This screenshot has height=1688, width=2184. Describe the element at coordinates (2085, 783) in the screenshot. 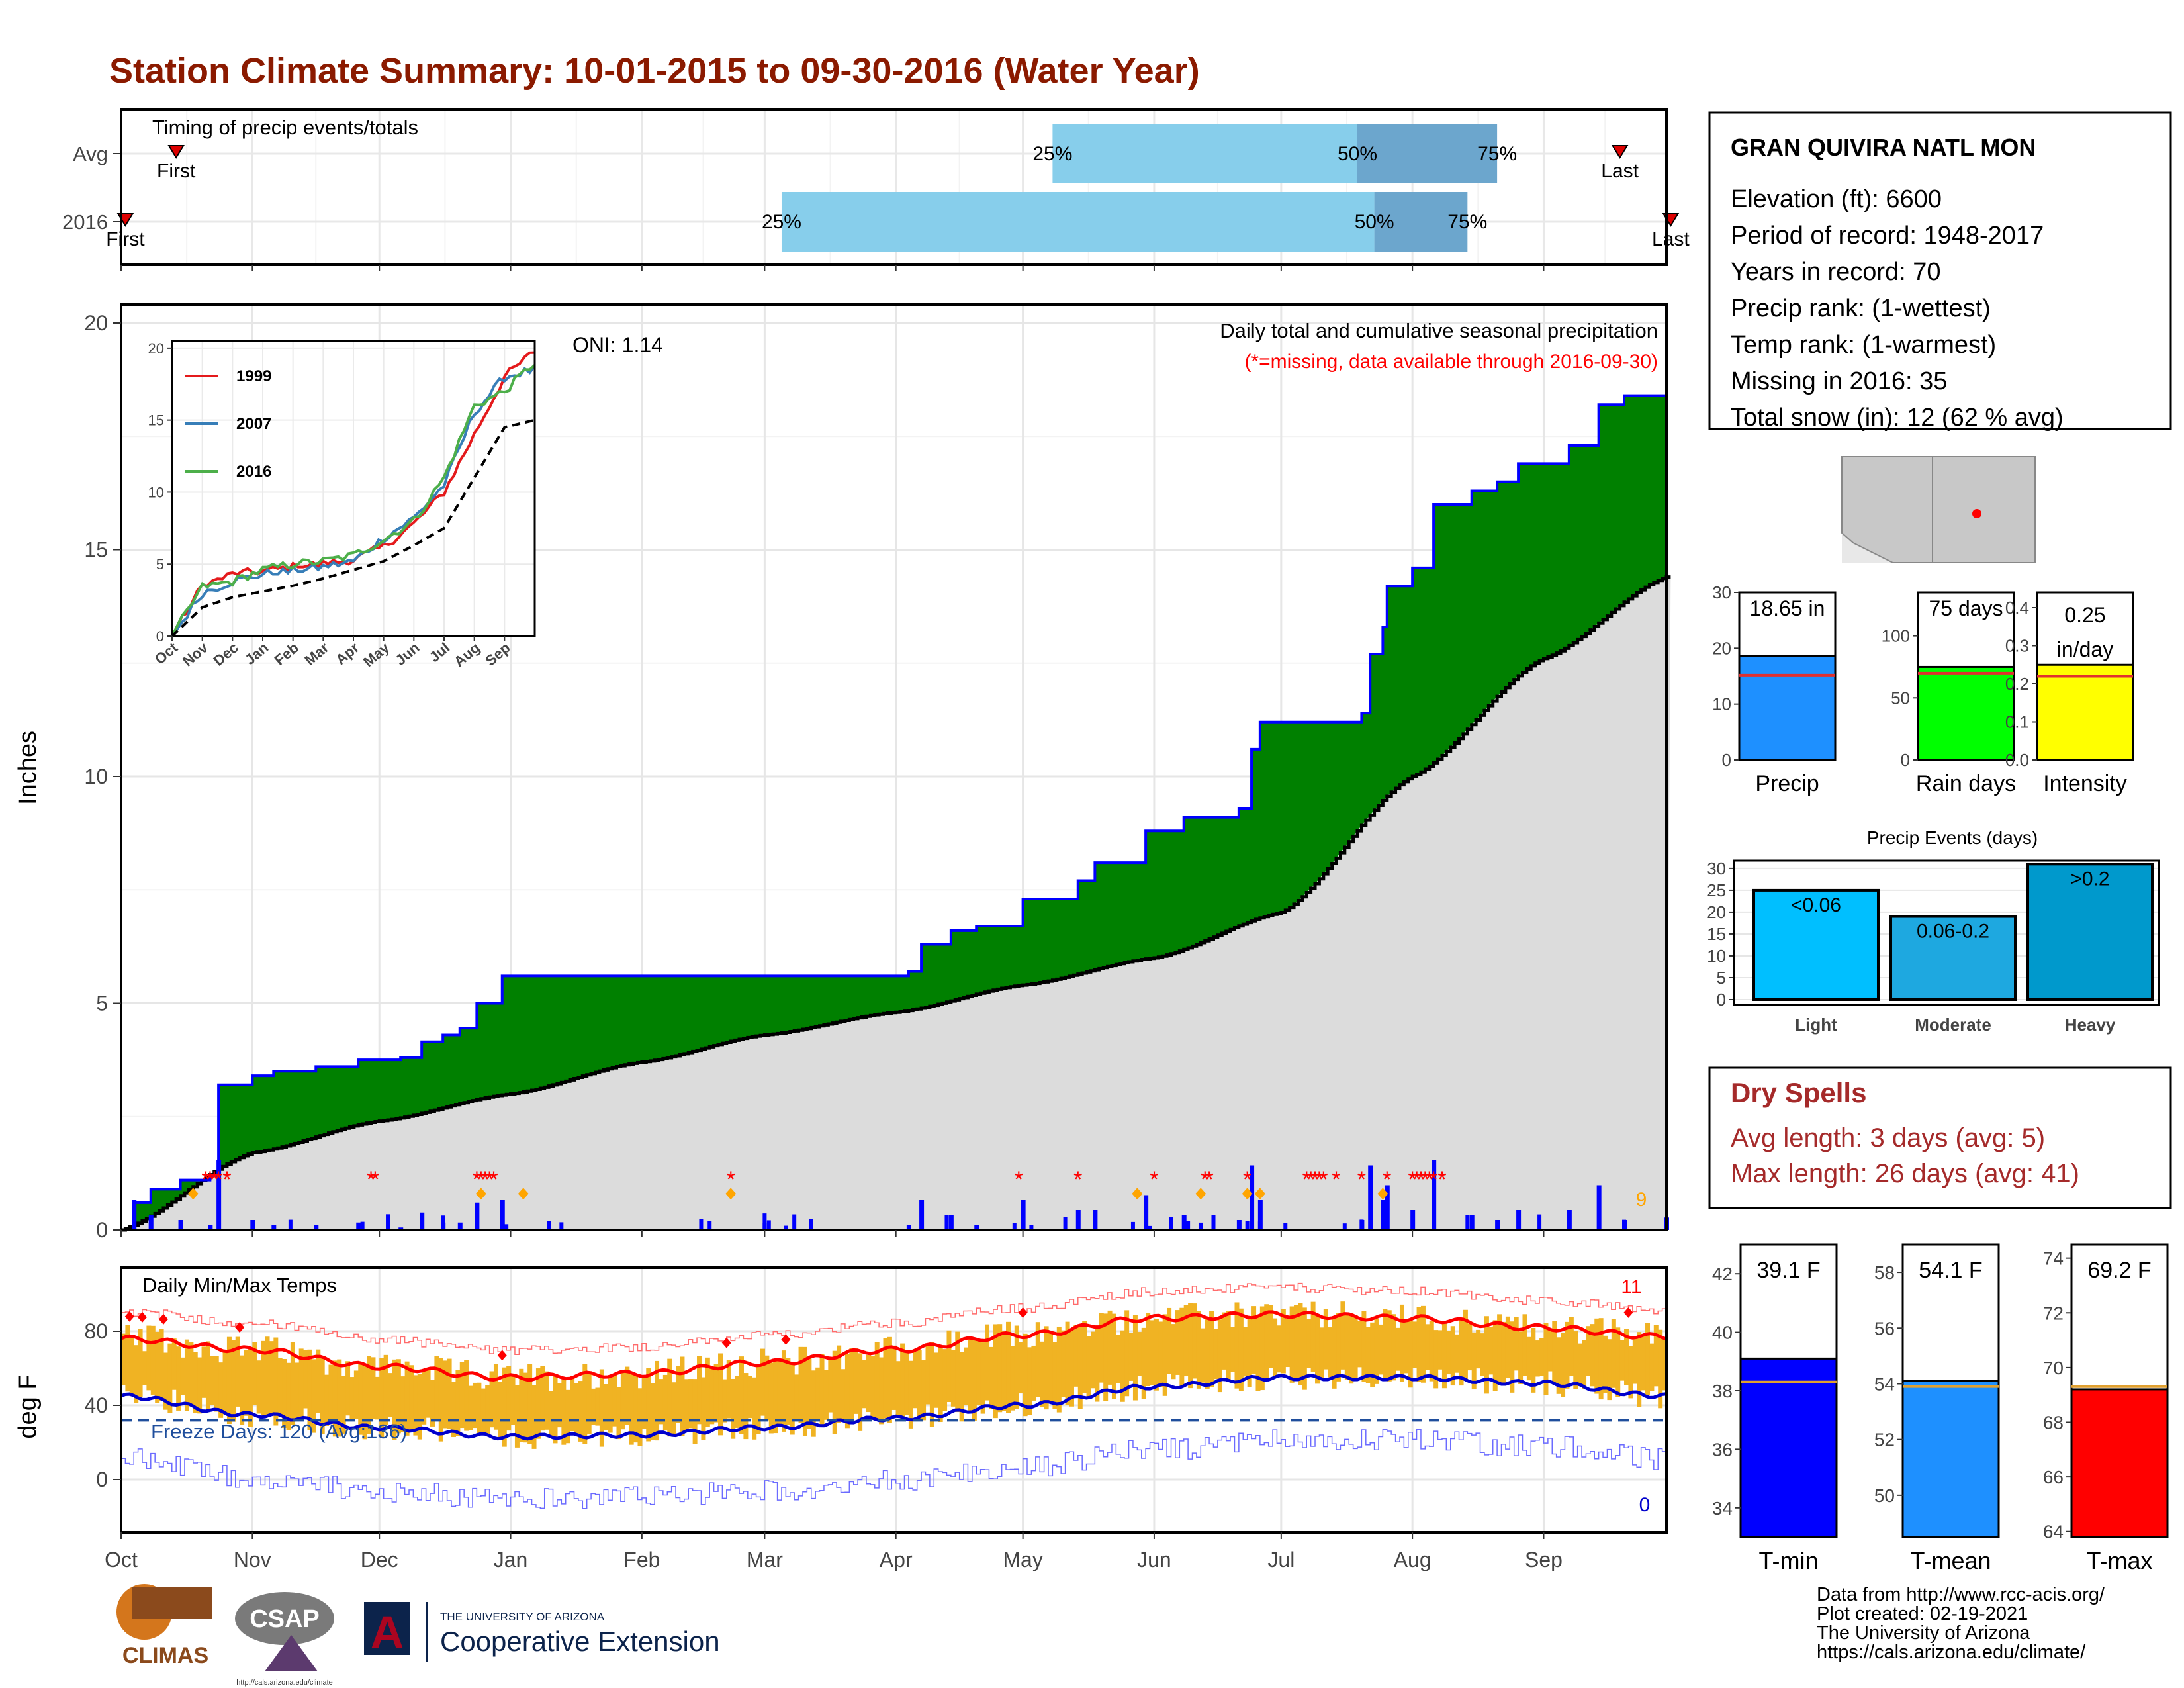

I see `mini-bar-label: Intensity` at that location.